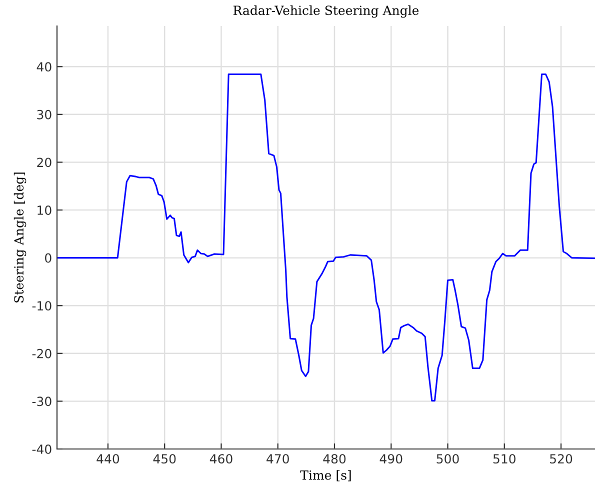  What do you see at coordinates (326, 11) in the screenshot?
I see `chart-title: Radar-Vehicle Steering Angle` at bounding box center [326, 11].